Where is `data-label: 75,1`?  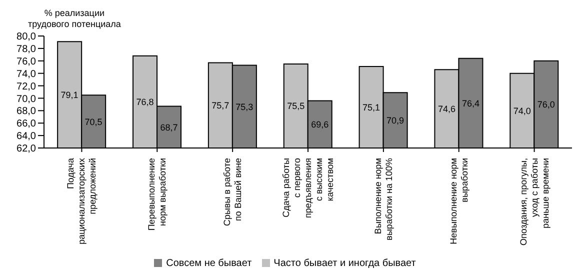
data-label: 75,1 is located at coordinates (371, 107).